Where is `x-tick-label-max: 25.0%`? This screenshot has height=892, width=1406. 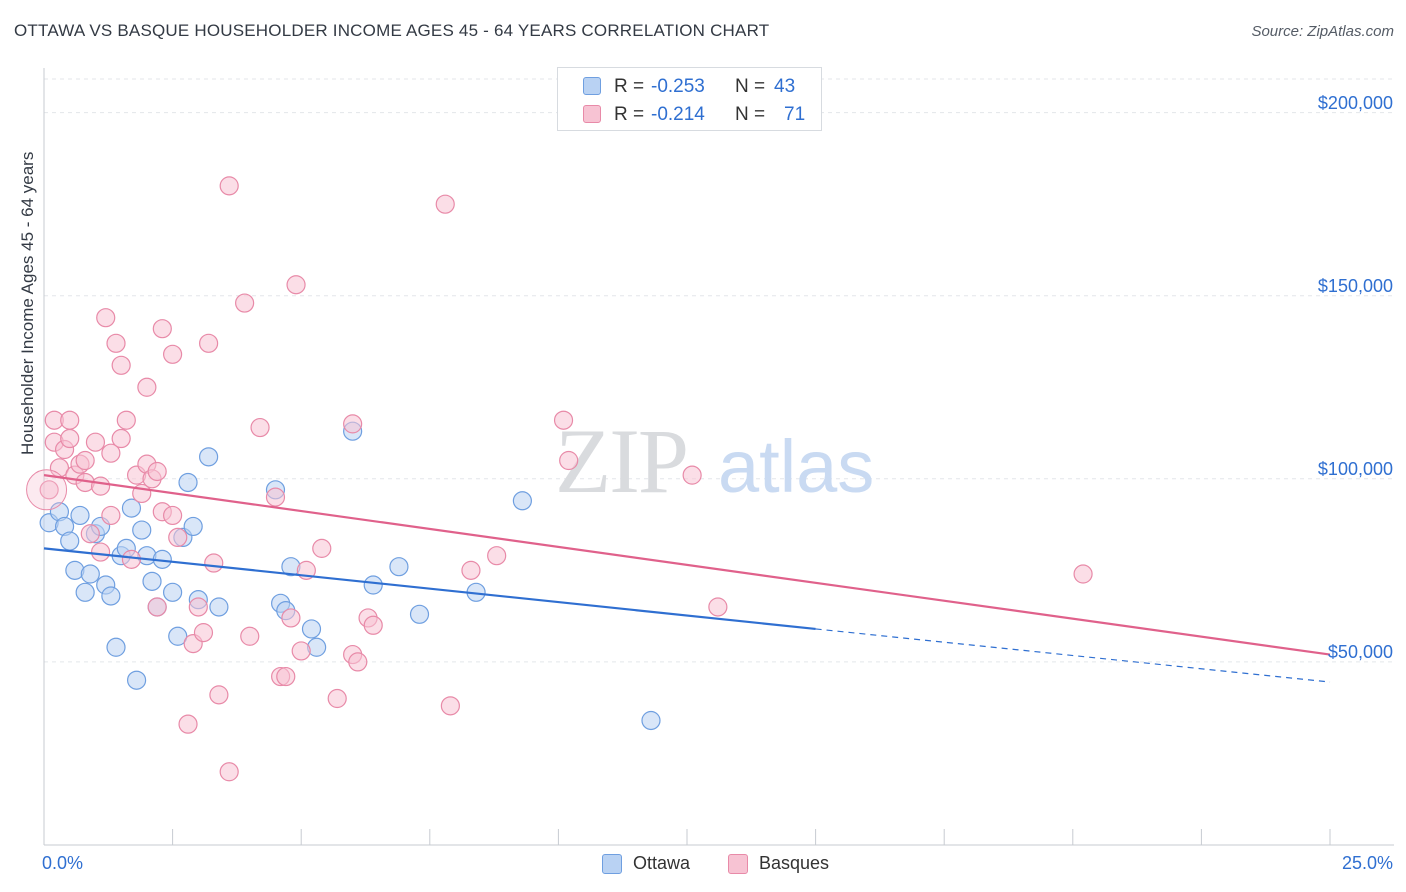 x-tick-label-max: 25.0% is located at coordinates (1367, 863).